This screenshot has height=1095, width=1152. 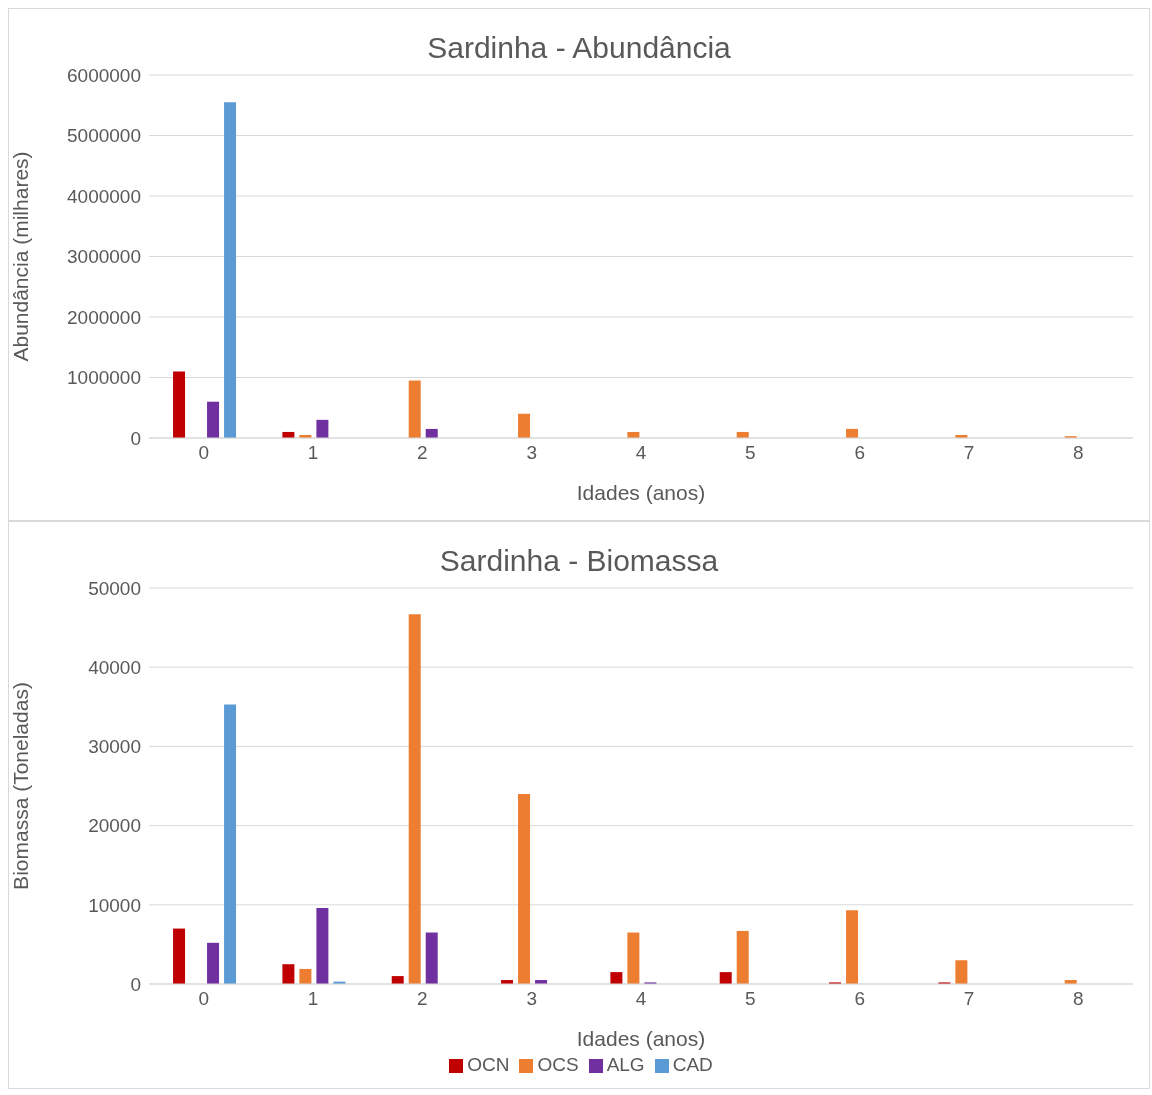 I want to click on y-tick-label: 6000000, so click(x=104, y=75).